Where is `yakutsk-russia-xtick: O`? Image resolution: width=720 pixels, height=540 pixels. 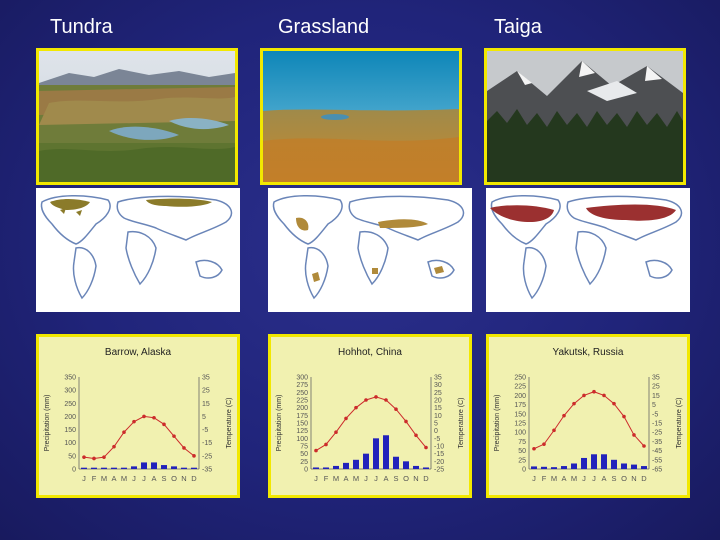
yakutsk-russia-xtick: O is located at coordinates (624, 478).